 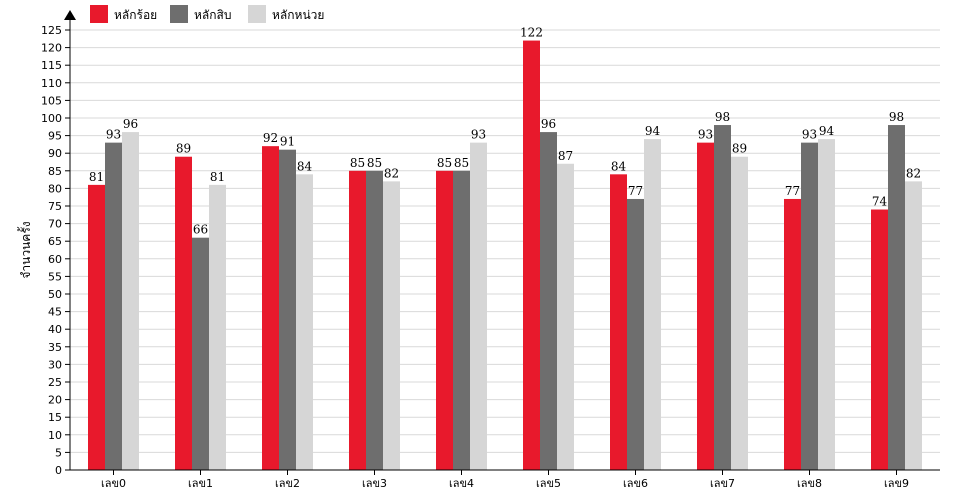 What do you see at coordinates (270, 138) in the screenshot?
I see `data-label: 92` at bounding box center [270, 138].